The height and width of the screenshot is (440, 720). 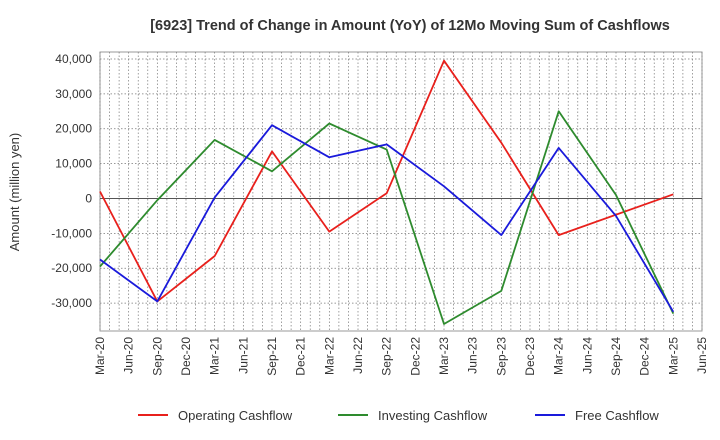 I want to click on x-tick-label: Jun-20, so click(x=129, y=355).